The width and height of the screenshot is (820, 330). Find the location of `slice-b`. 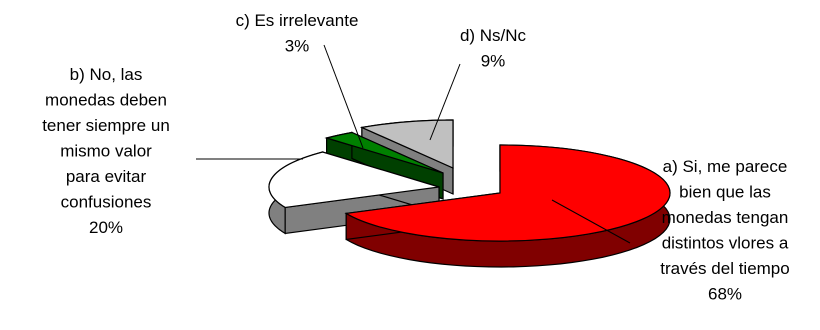

slice-b is located at coordinates (354, 193).